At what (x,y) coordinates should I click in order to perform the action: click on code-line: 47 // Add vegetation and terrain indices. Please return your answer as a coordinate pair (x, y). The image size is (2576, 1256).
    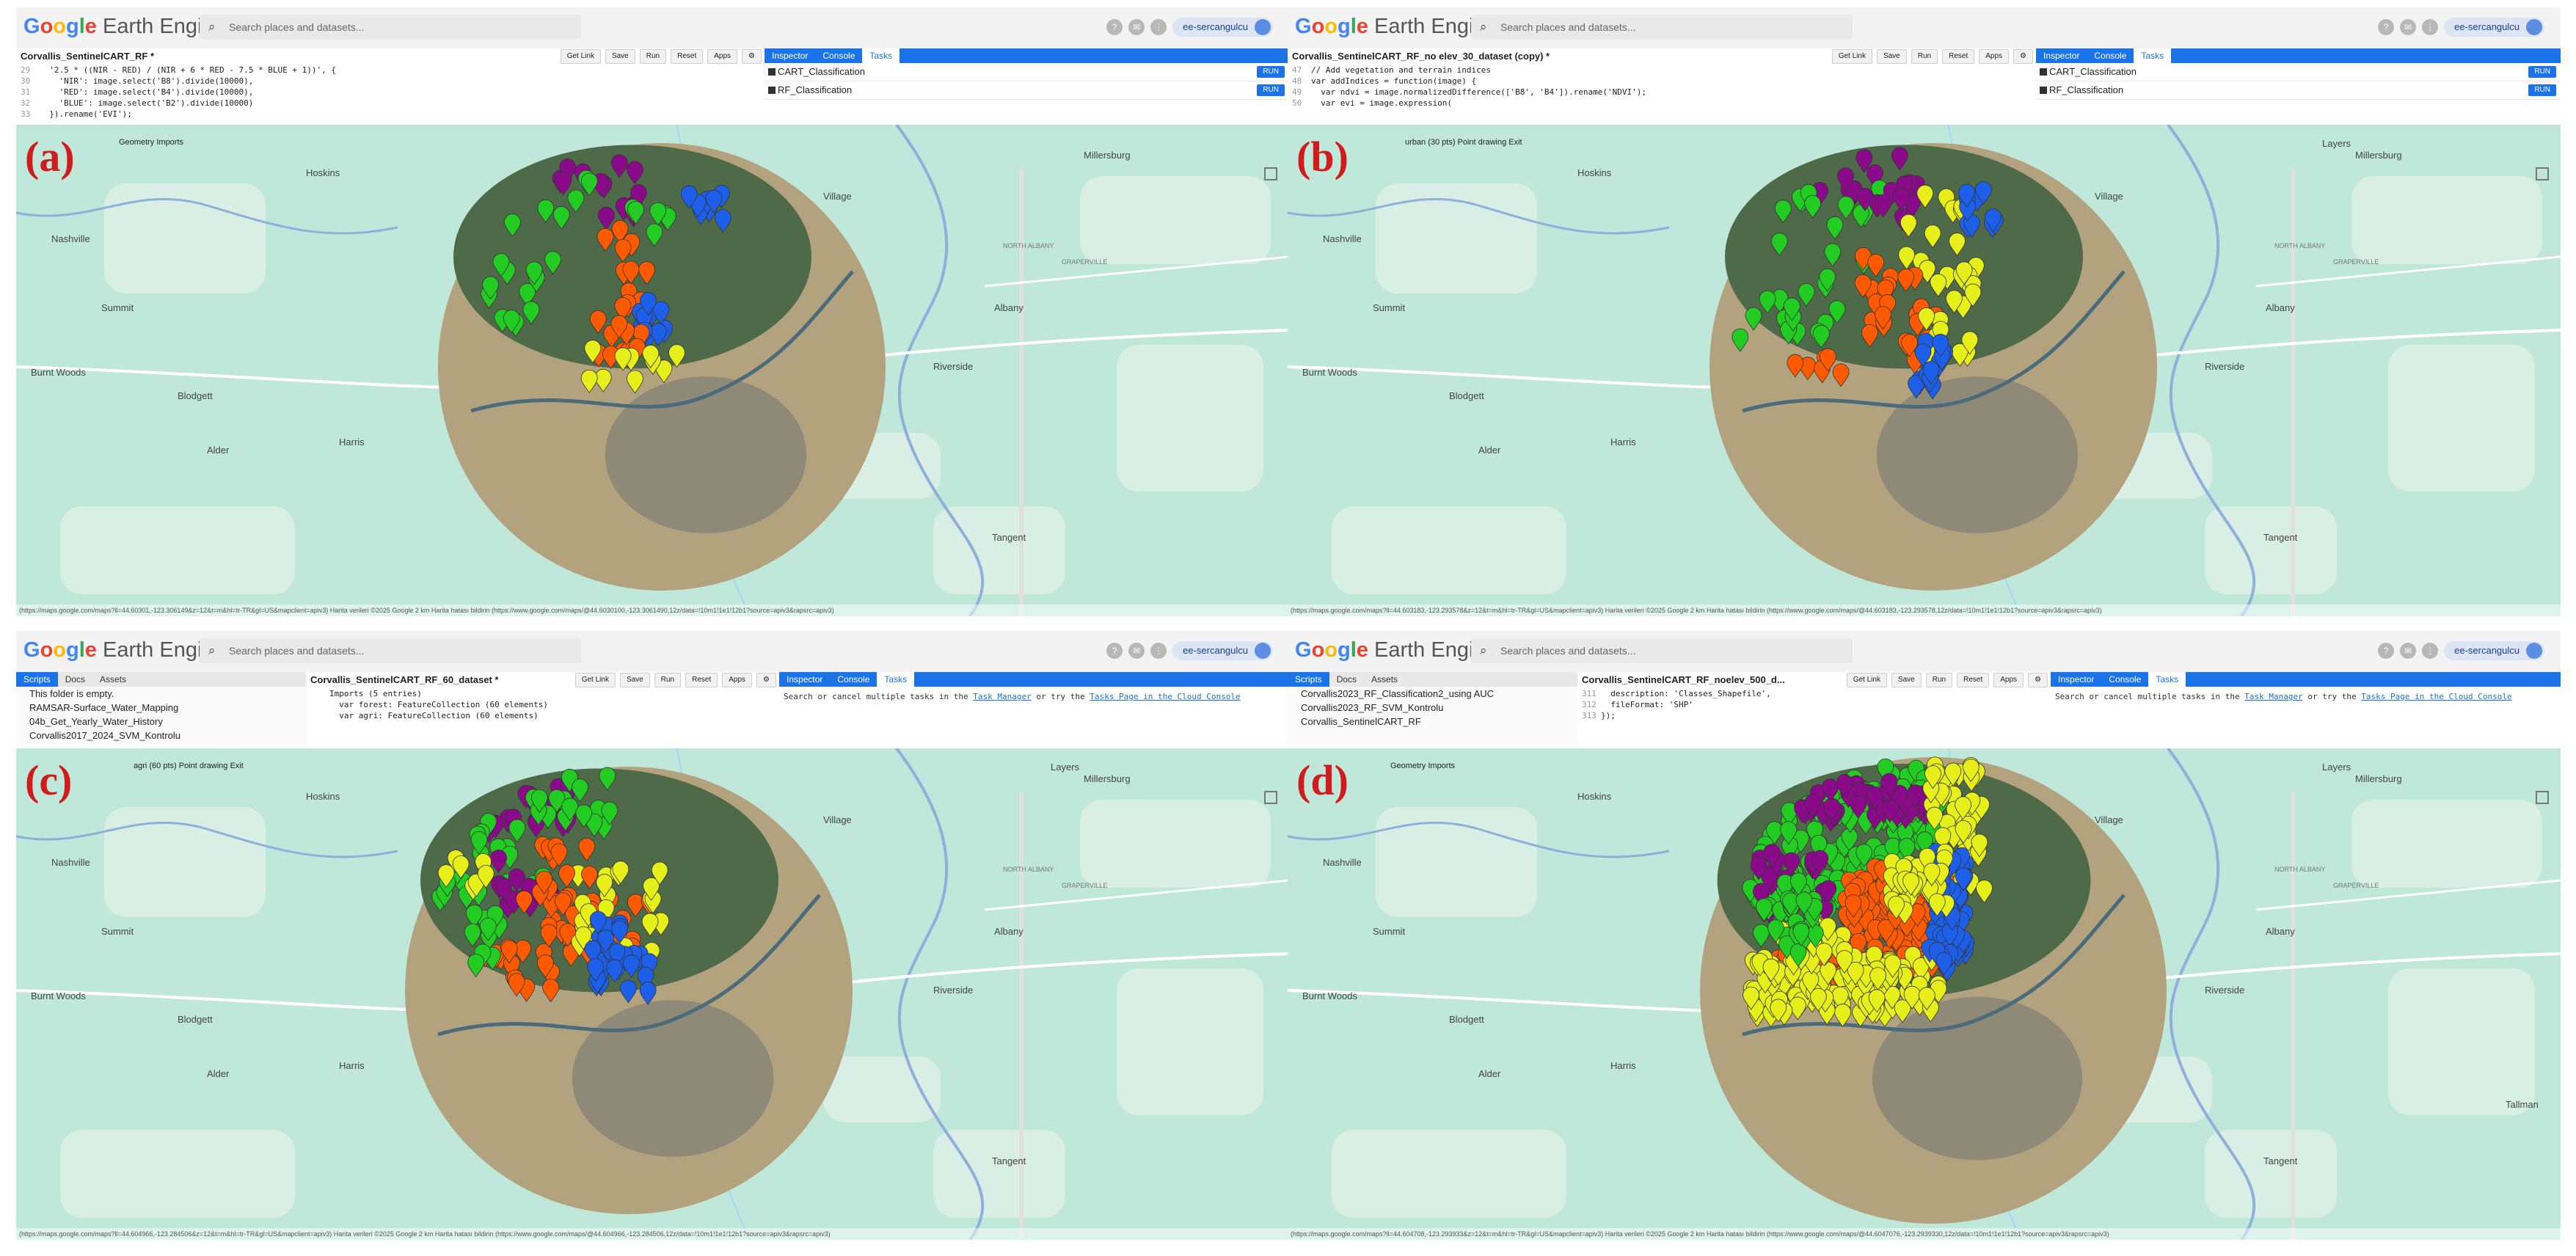
    Looking at the image, I should click on (1662, 70).